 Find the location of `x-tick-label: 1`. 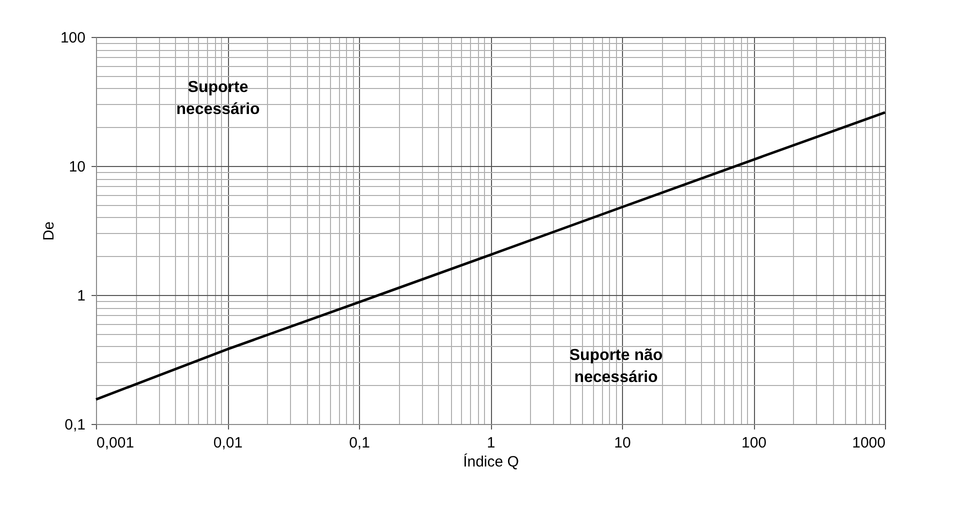

x-tick-label: 1 is located at coordinates (491, 443).